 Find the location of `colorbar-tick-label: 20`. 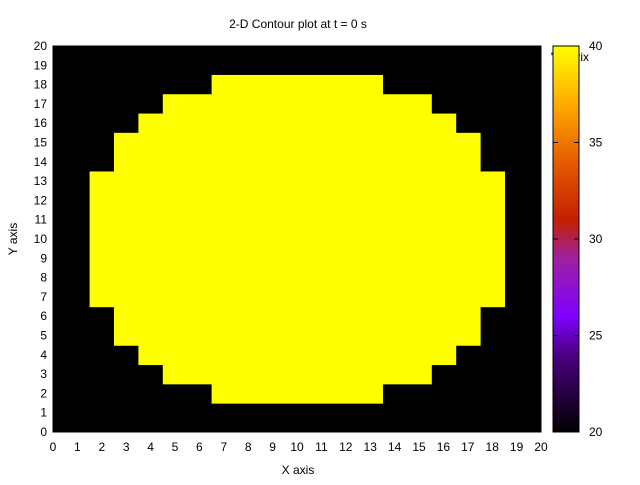

colorbar-tick-label: 20 is located at coordinates (596, 432).